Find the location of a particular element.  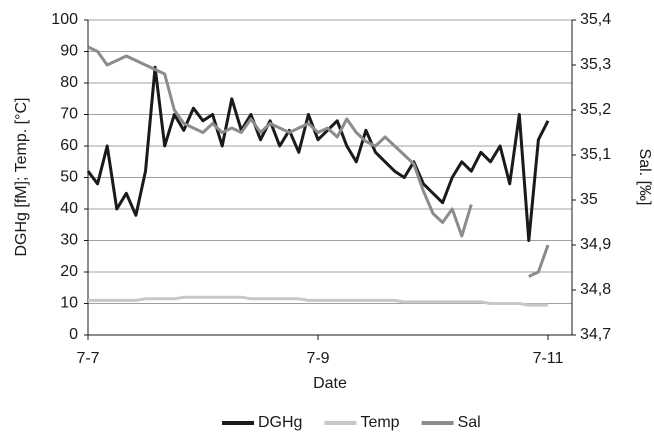

y-axis-title: DGHg [fM]; Temp. [°C] is located at coordinates (21, 176).